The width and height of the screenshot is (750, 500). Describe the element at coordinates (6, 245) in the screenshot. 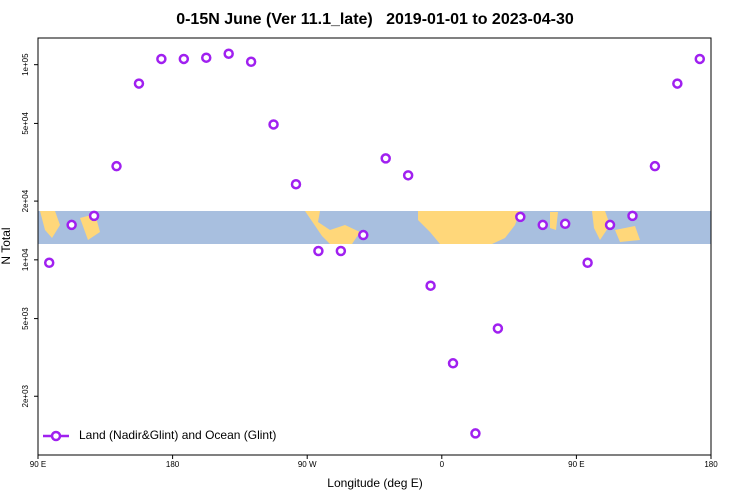

I see `y-axis-label: N Total` at that location.